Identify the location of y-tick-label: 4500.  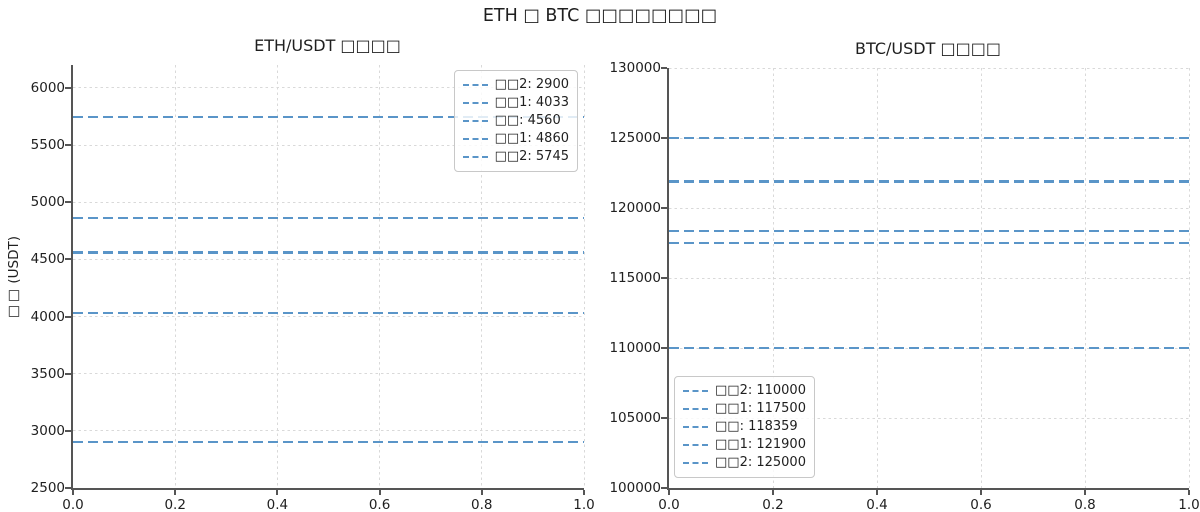
(47, 259).